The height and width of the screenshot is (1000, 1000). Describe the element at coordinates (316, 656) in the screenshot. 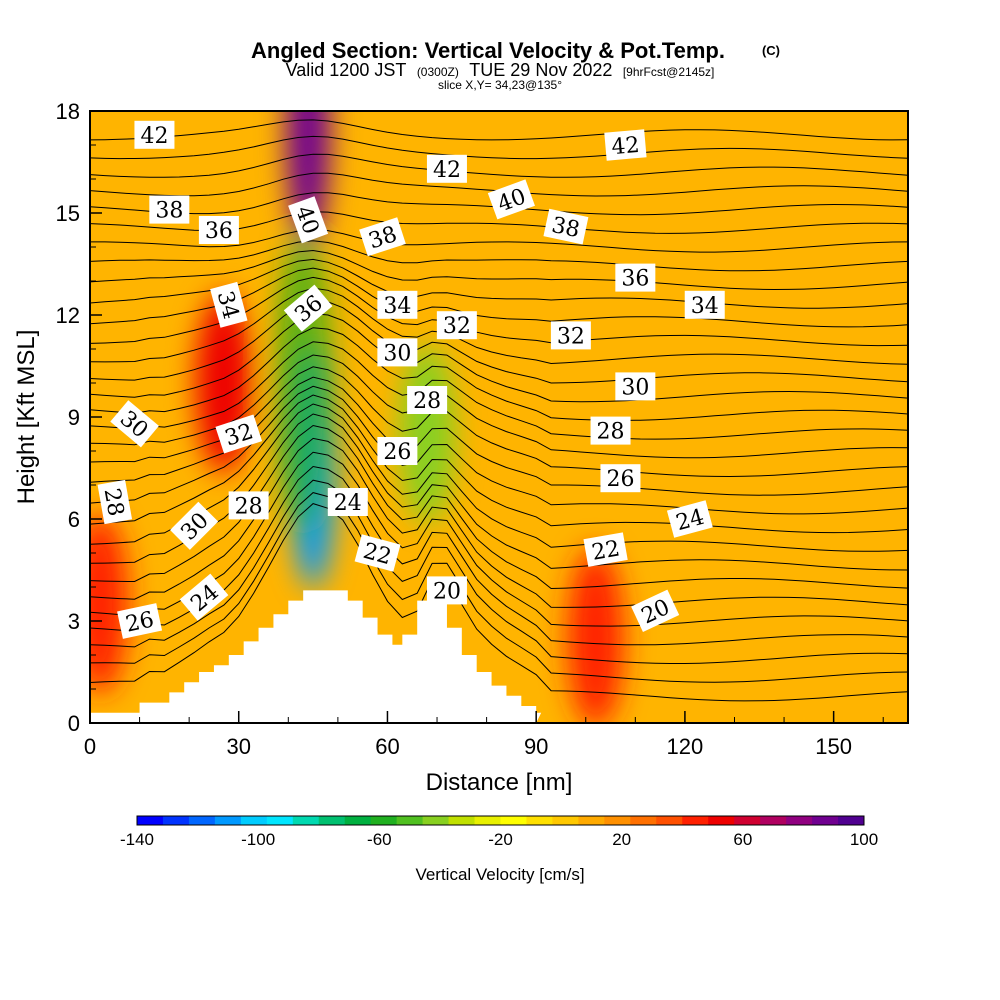

I see `terrain` at that location.